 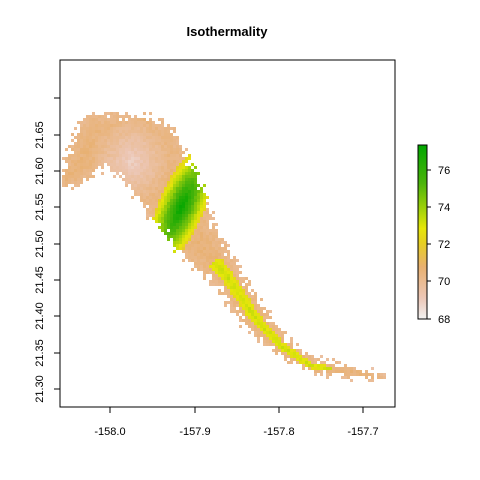 I want to click on color-legend: 68 70 72 74 76, so click(x=433, y=235).